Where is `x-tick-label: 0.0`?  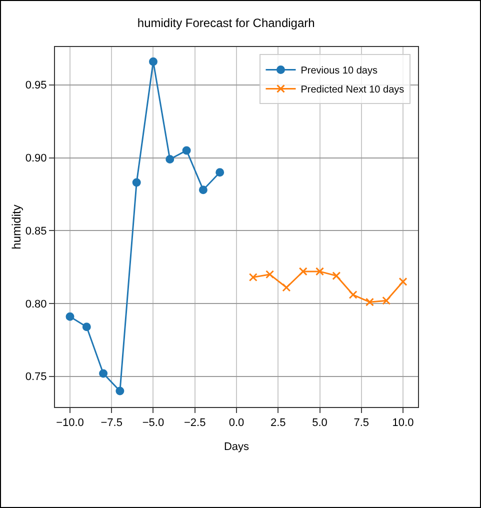
x-tick-label: 0.0 is located at coordinates (236, 423).